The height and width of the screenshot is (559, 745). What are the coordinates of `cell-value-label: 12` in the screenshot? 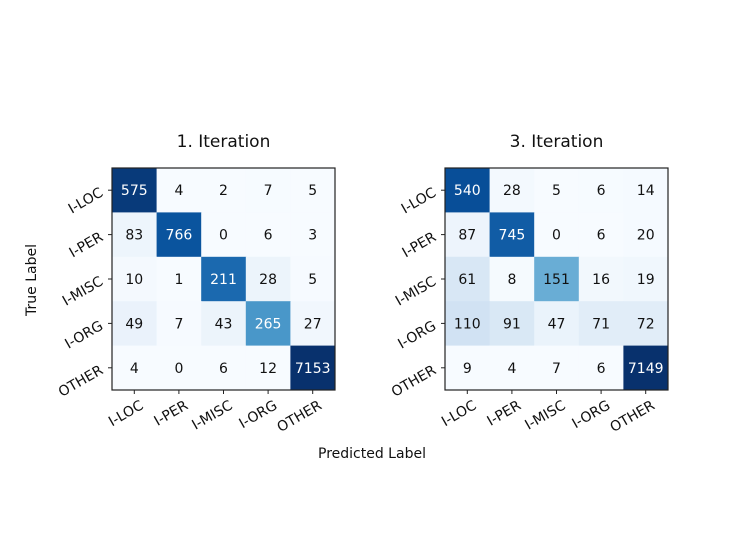 It's located at (268, 369).